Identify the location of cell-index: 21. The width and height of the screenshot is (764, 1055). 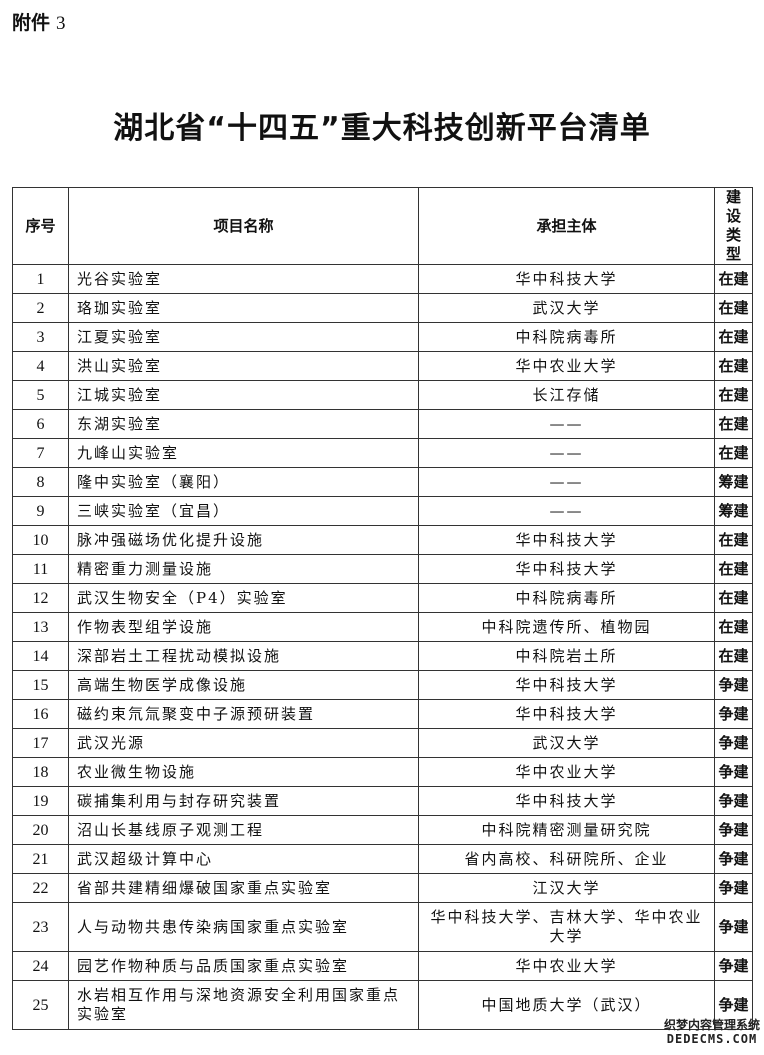
(40, 859).